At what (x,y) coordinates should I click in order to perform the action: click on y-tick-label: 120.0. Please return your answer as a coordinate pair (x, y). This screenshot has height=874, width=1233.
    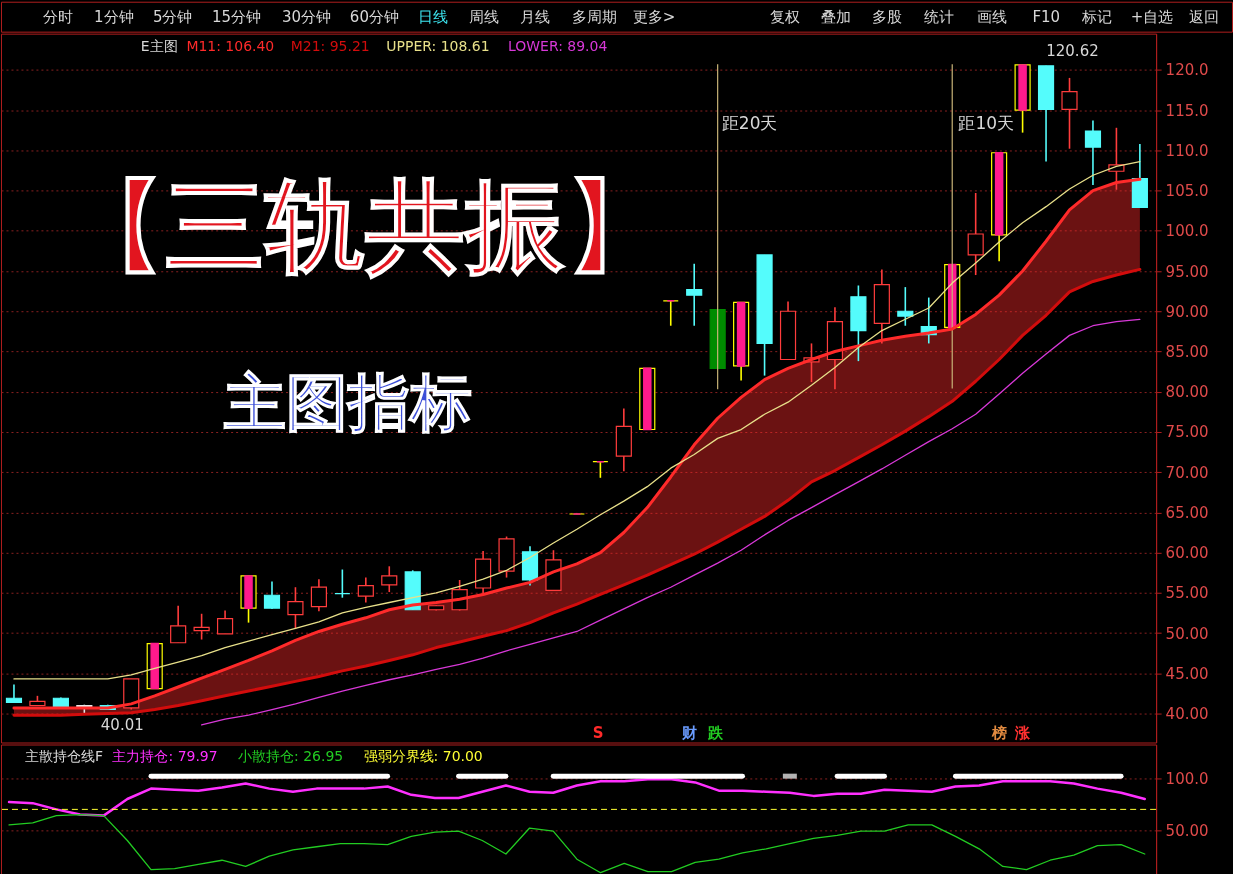
    Looking at the image, I should click on (1187, 70).